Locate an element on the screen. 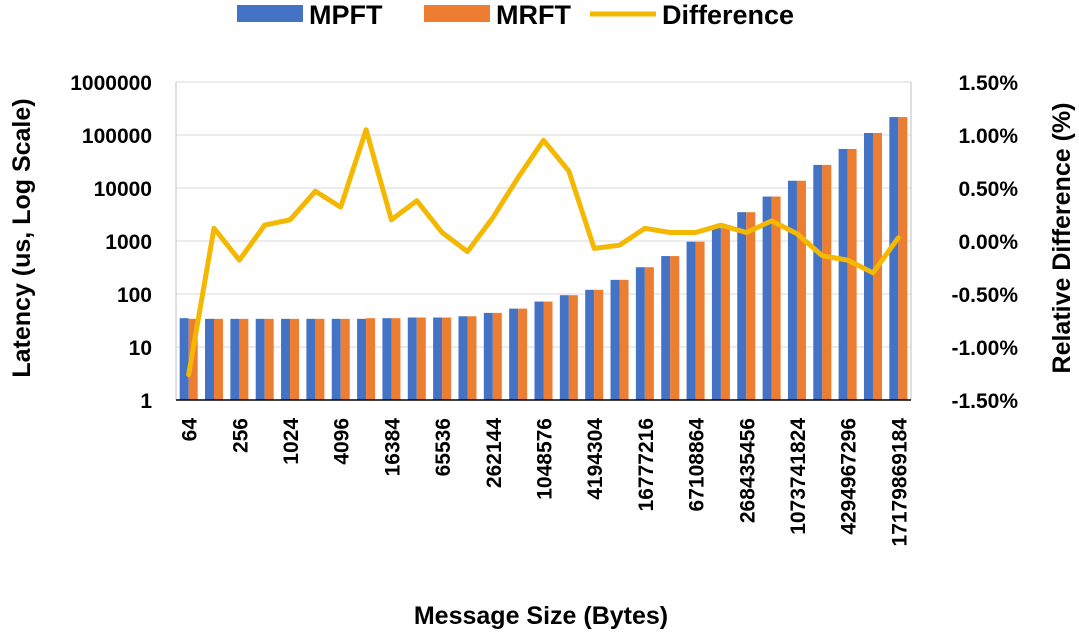 This screenshot has width=1079, height=638. x-tick-label: 16384 is located at coordinates (392, 447).